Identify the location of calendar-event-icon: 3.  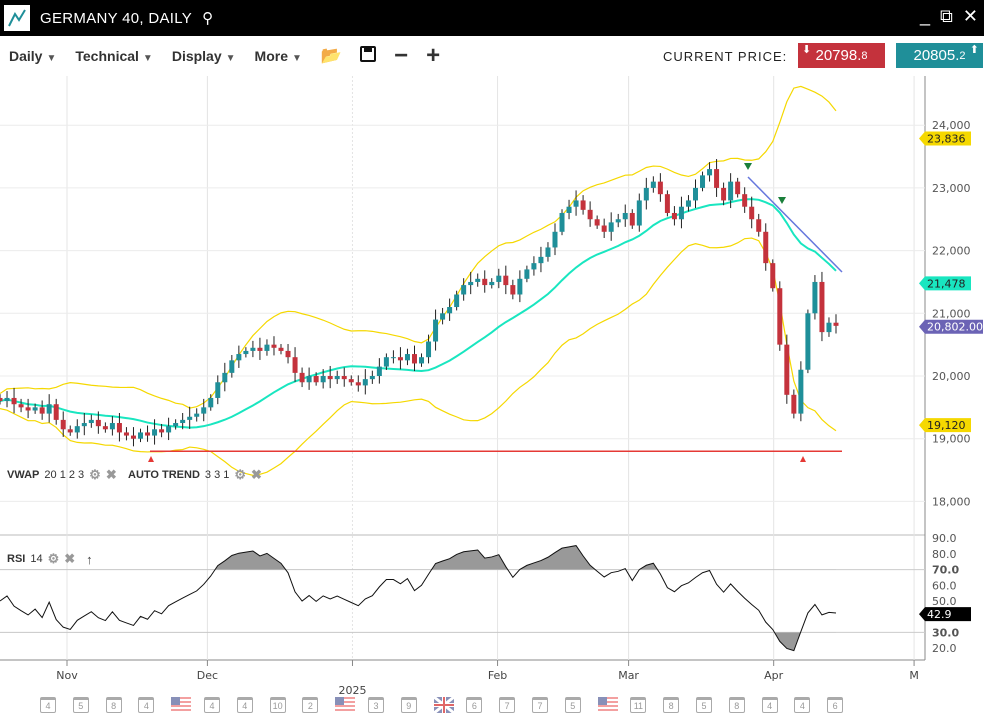
(376, 705).